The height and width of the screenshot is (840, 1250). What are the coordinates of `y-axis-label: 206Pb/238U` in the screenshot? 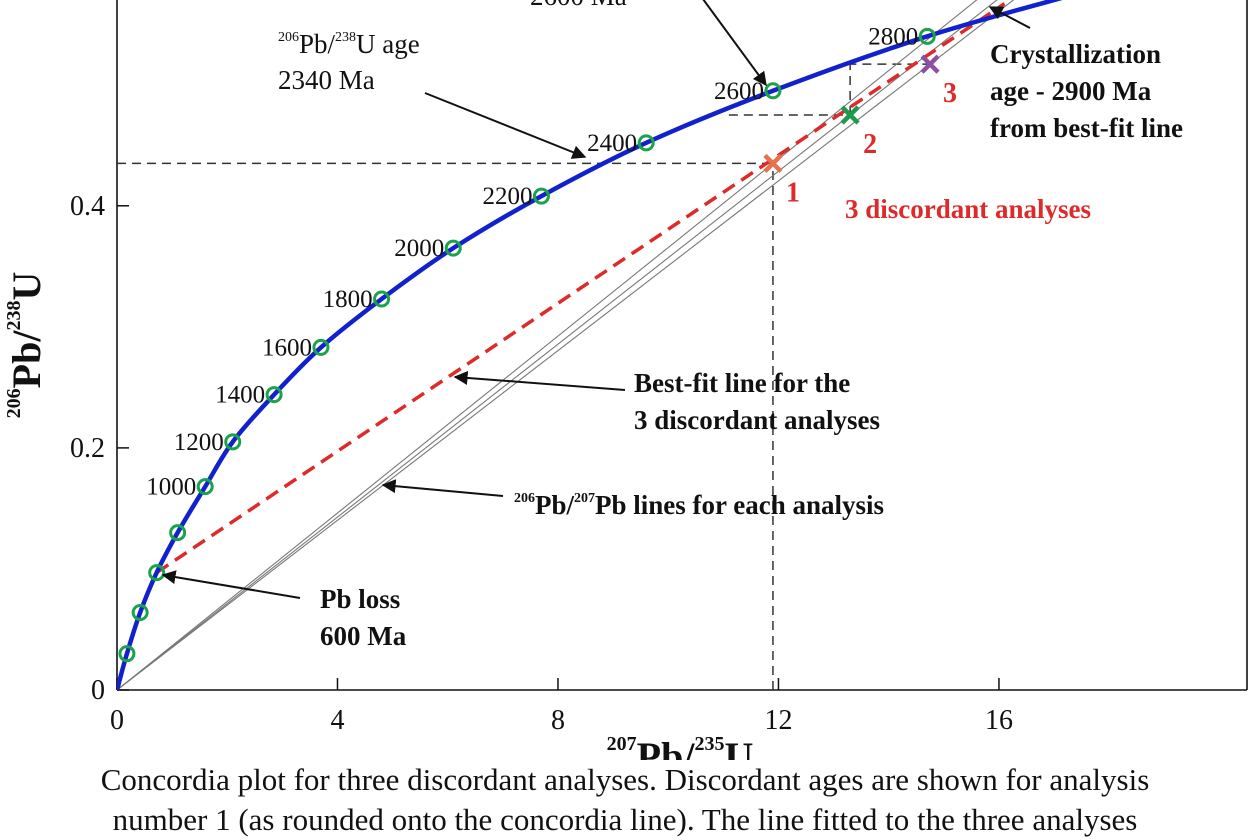 It's located at (26, 345).